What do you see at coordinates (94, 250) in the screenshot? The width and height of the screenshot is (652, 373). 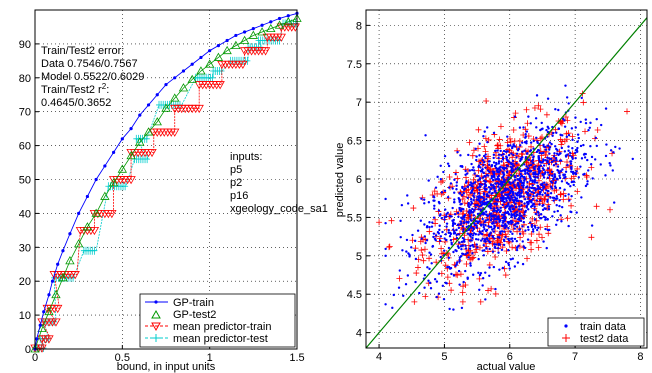 I see `mean-predictor-test-marker` at bounding box center [94, 250].